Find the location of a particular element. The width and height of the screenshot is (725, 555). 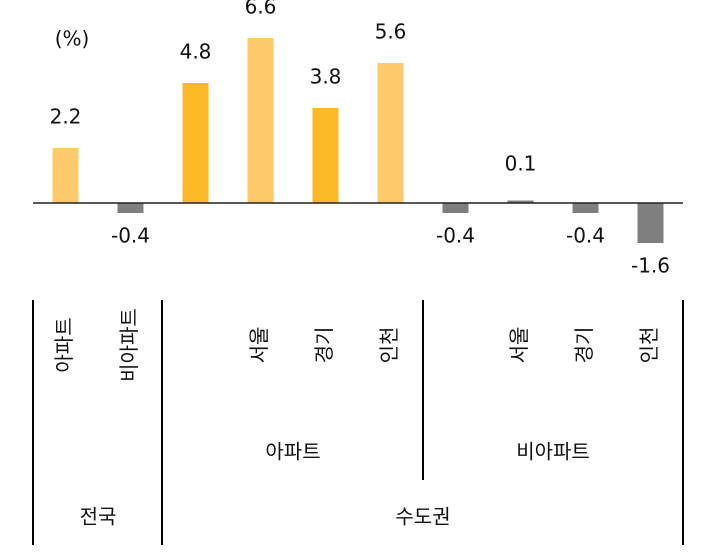

value-label: 6.6 is located at coordinates (261, 9).